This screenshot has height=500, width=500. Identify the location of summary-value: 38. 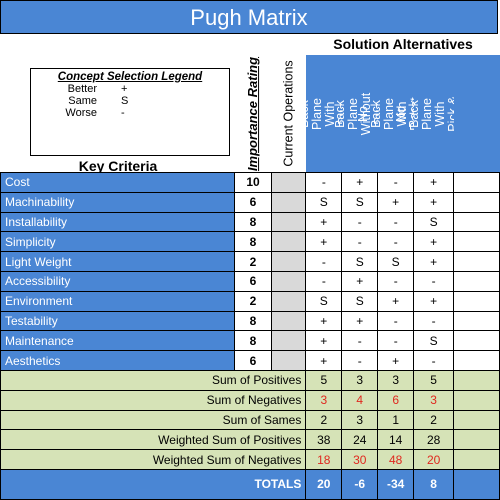
(324, 440).